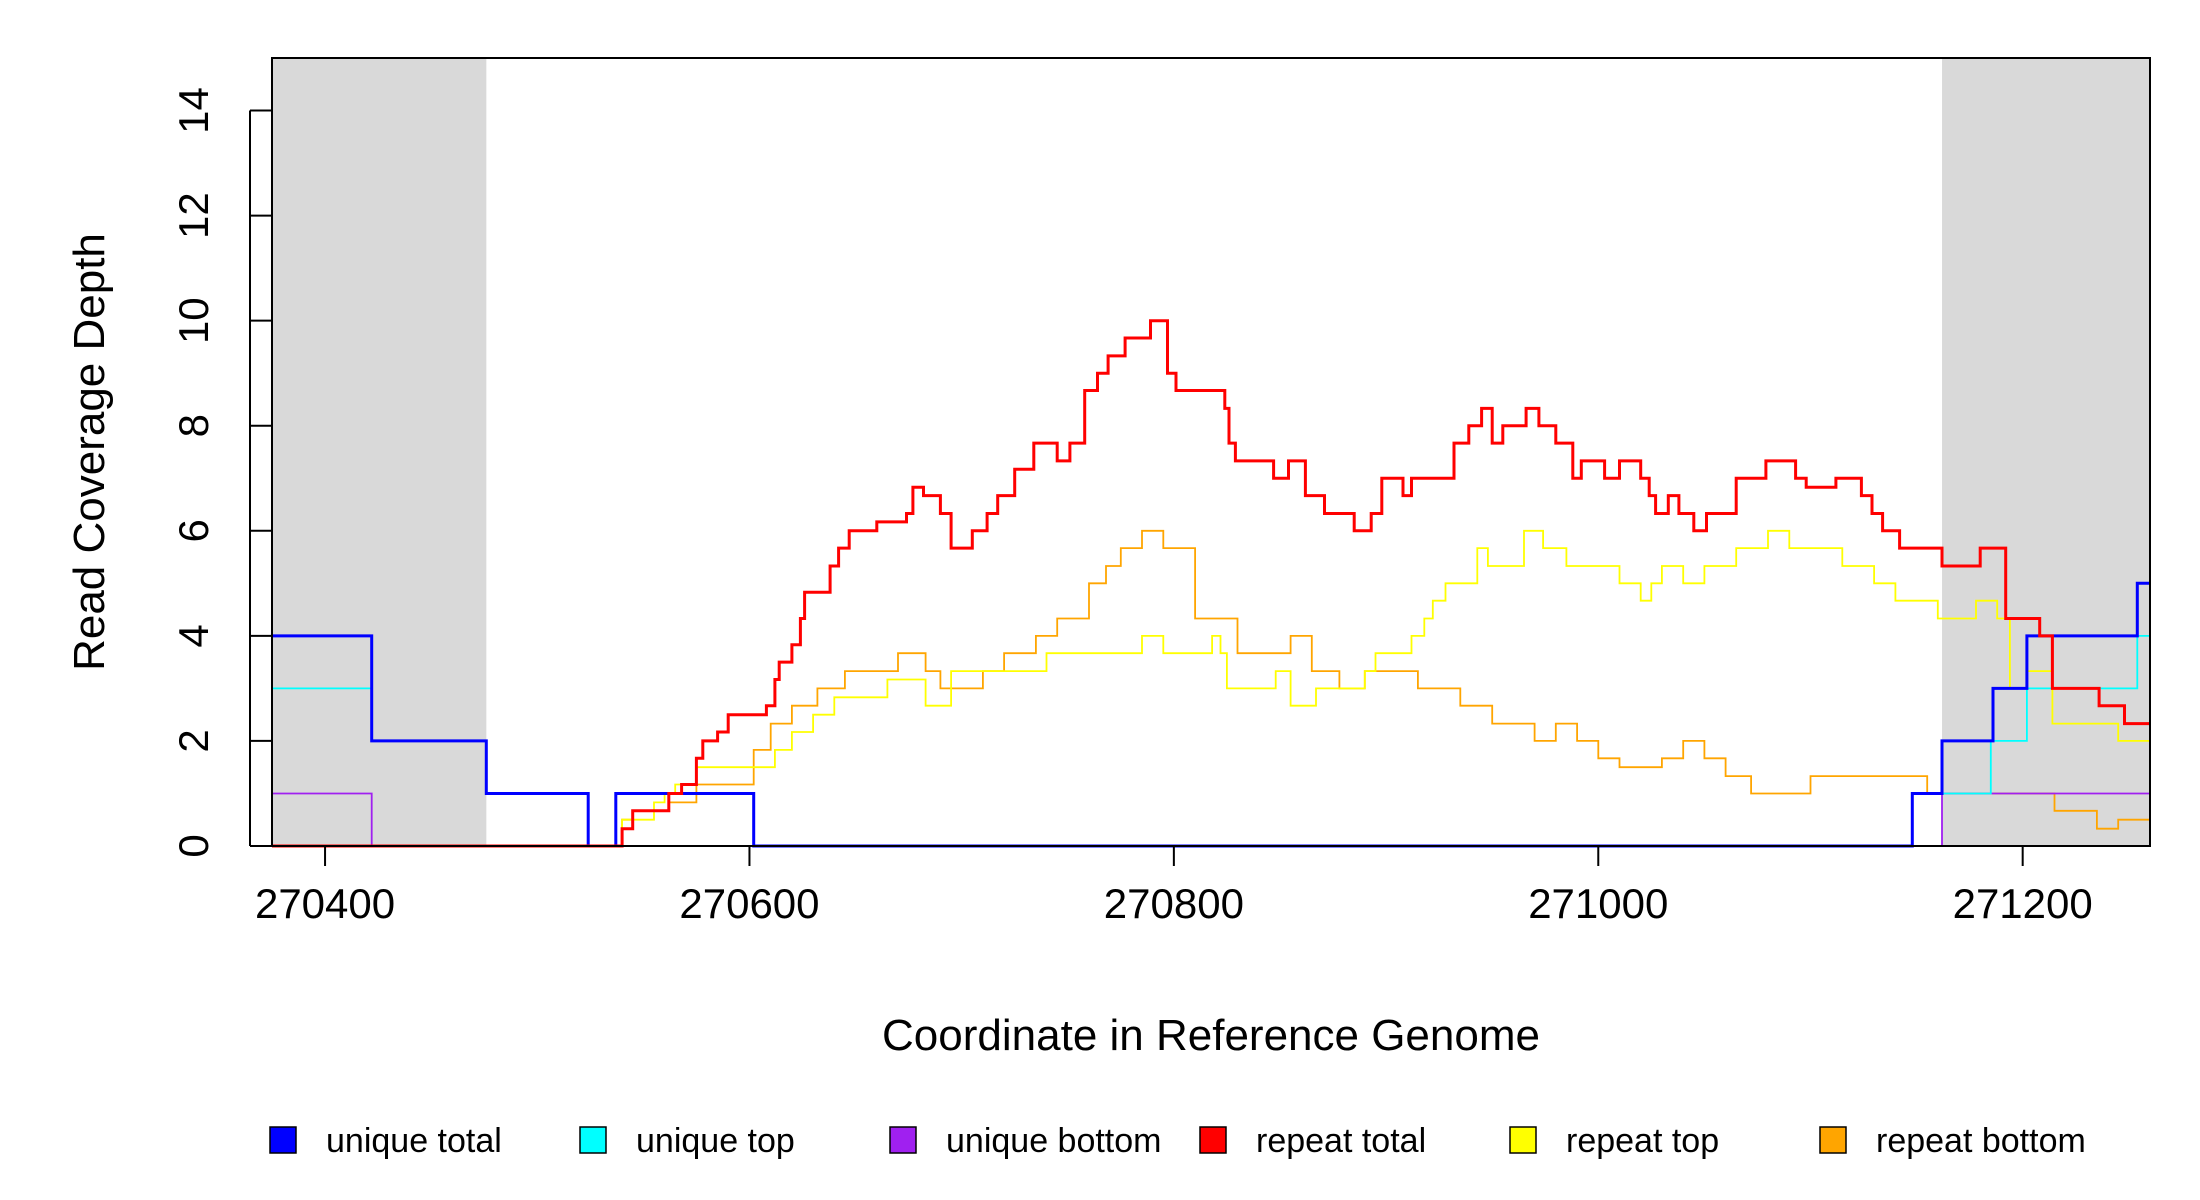  What do you see at coordinates (283, 1140) in the screenshot?
I see `legend-swatch-unique-total` at bounding box center [283, 1140].